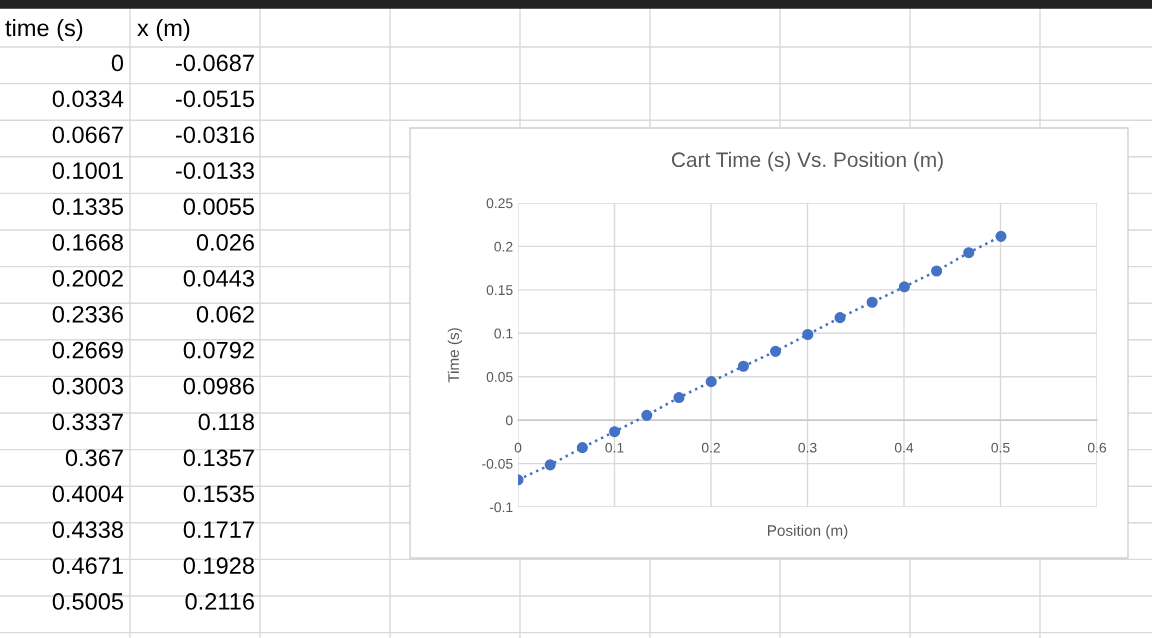 This screenshot has width=1152, height=638. I want to click on y-tick-label: -0.05, so click(497, 463).